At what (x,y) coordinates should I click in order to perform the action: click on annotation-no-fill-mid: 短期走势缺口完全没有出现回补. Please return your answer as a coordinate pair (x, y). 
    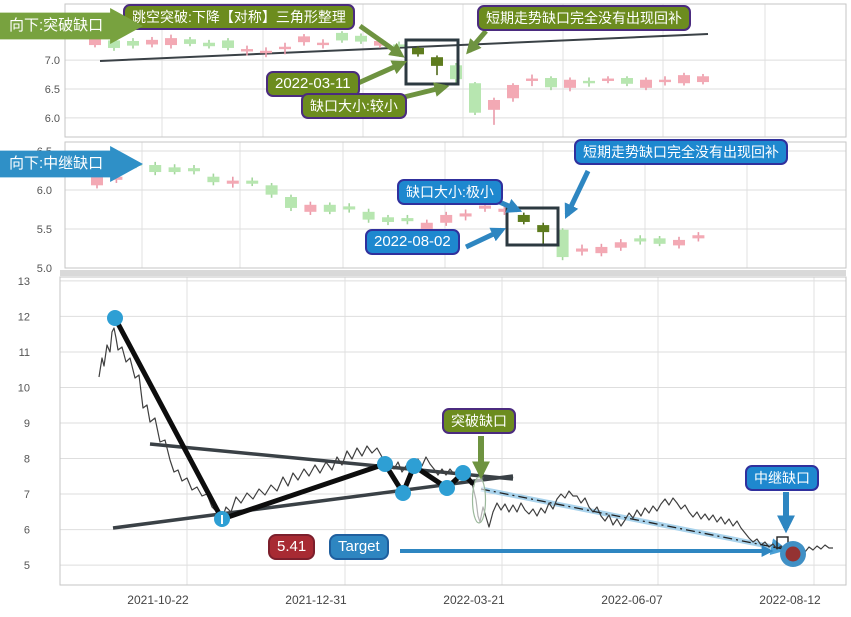
    Looking at the image, I should click on (681, 152).